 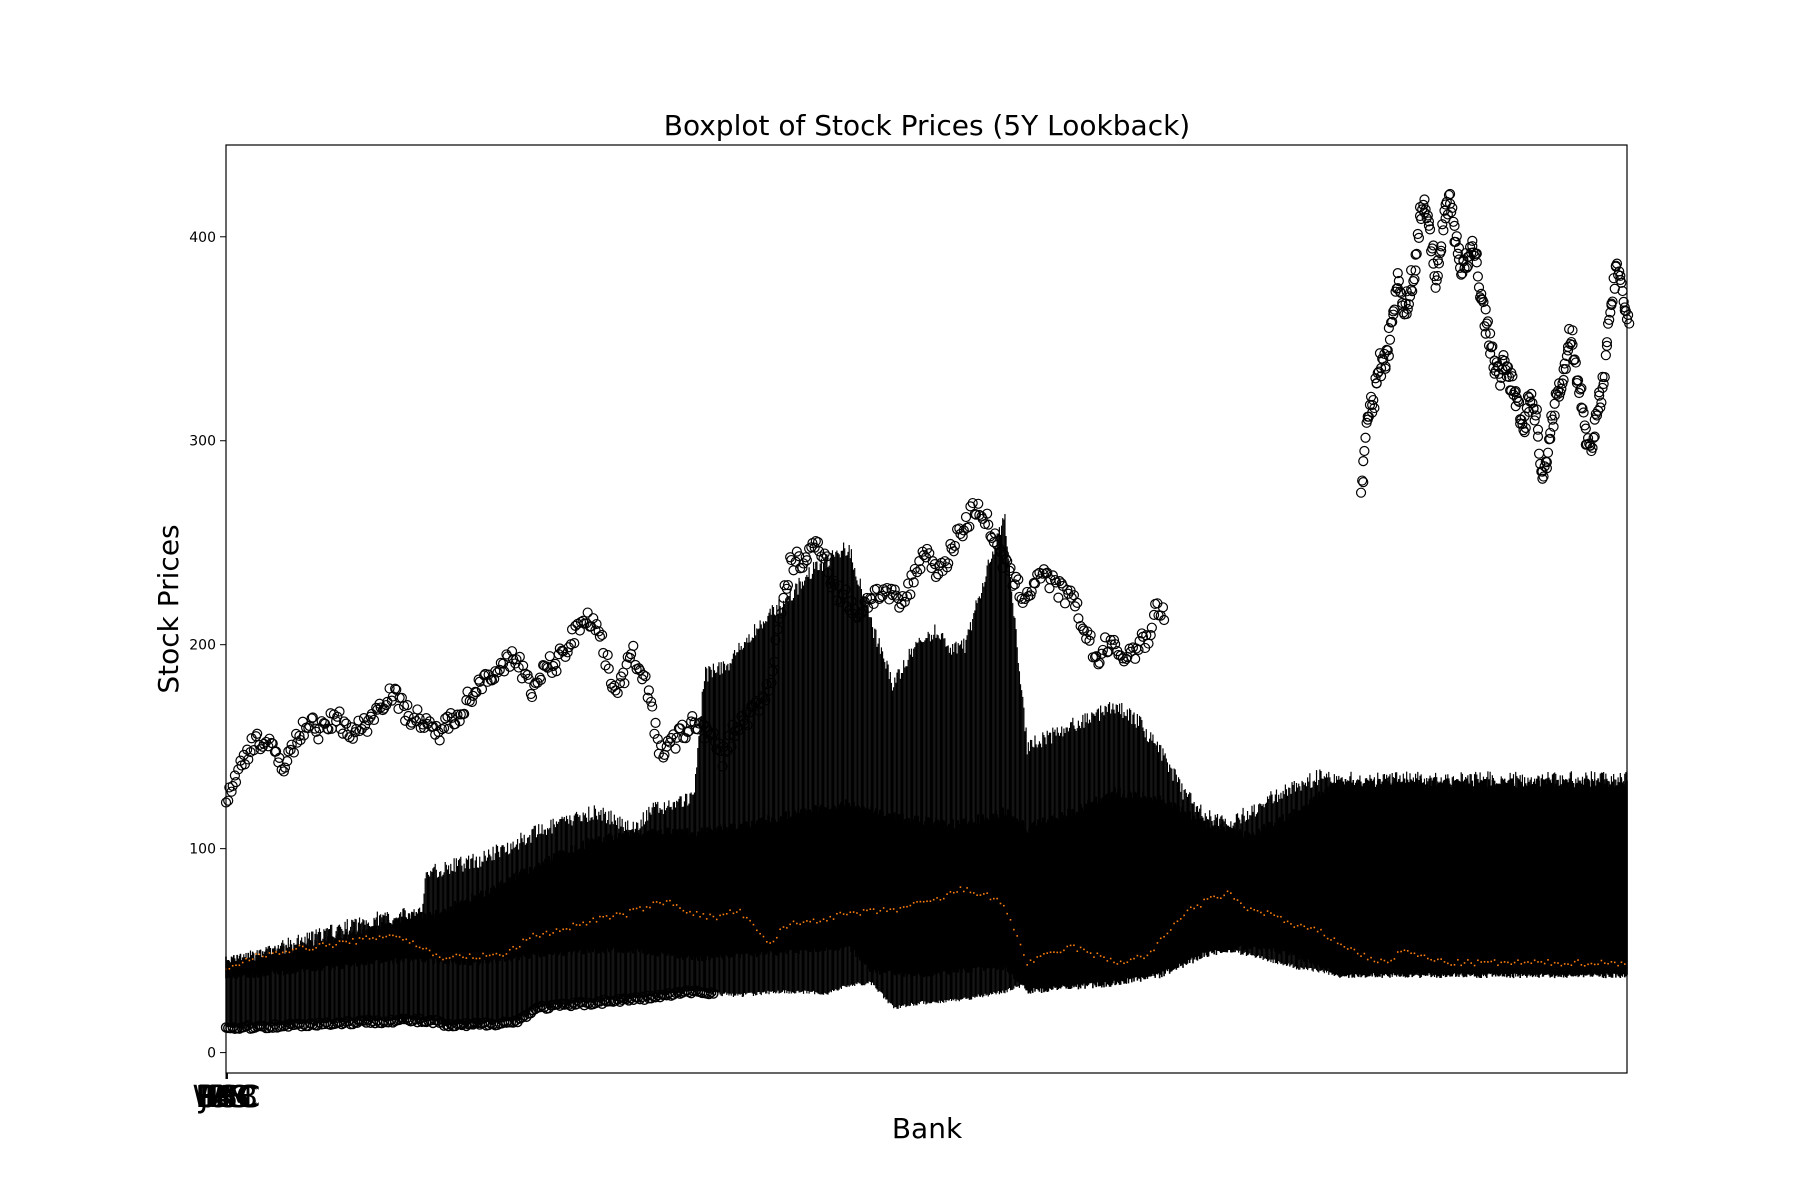 What do you see at coordinates (202, 850) in the screenshot?
I see `y-tick-label: 100` at bounding box center [202, 850].